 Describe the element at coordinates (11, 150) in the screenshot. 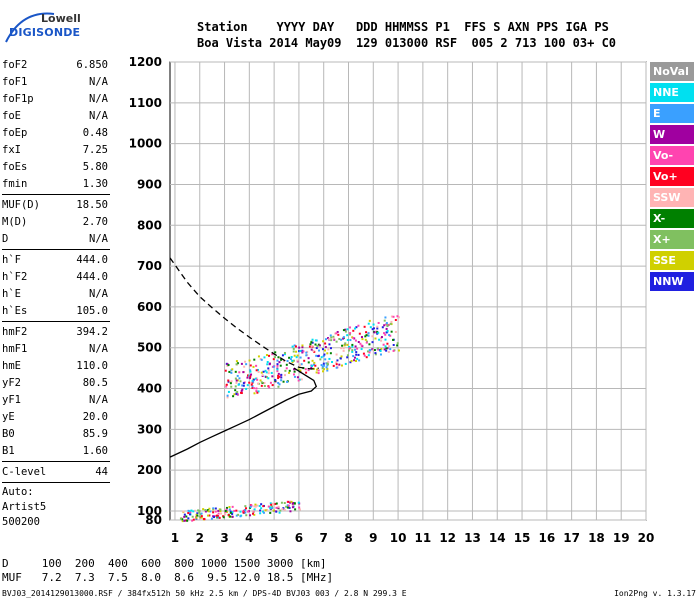

I see `param-label: fxI` at that location.